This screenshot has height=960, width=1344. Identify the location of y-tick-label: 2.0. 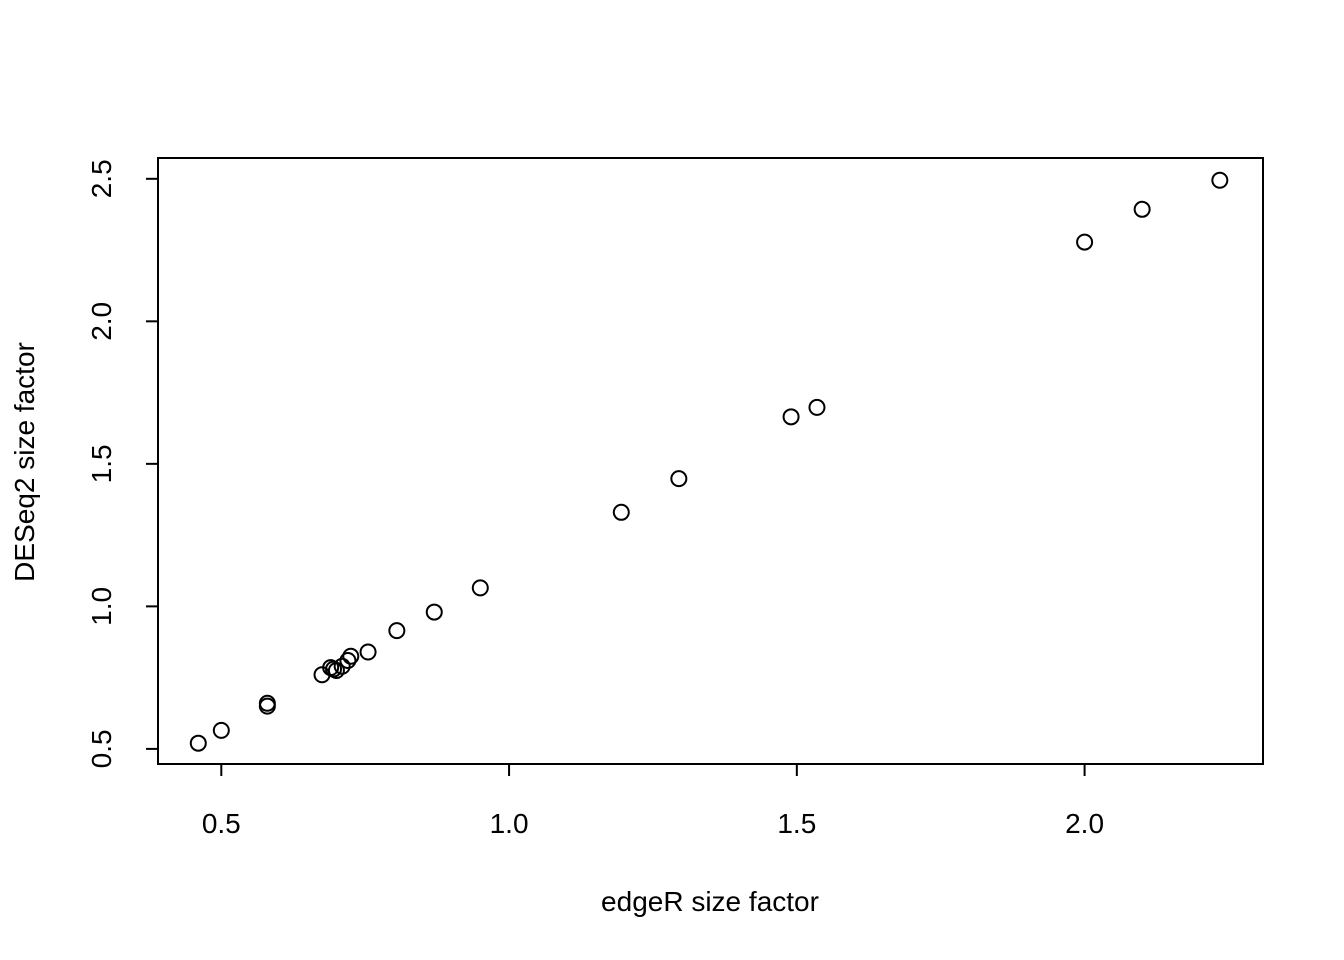
(101, 321).